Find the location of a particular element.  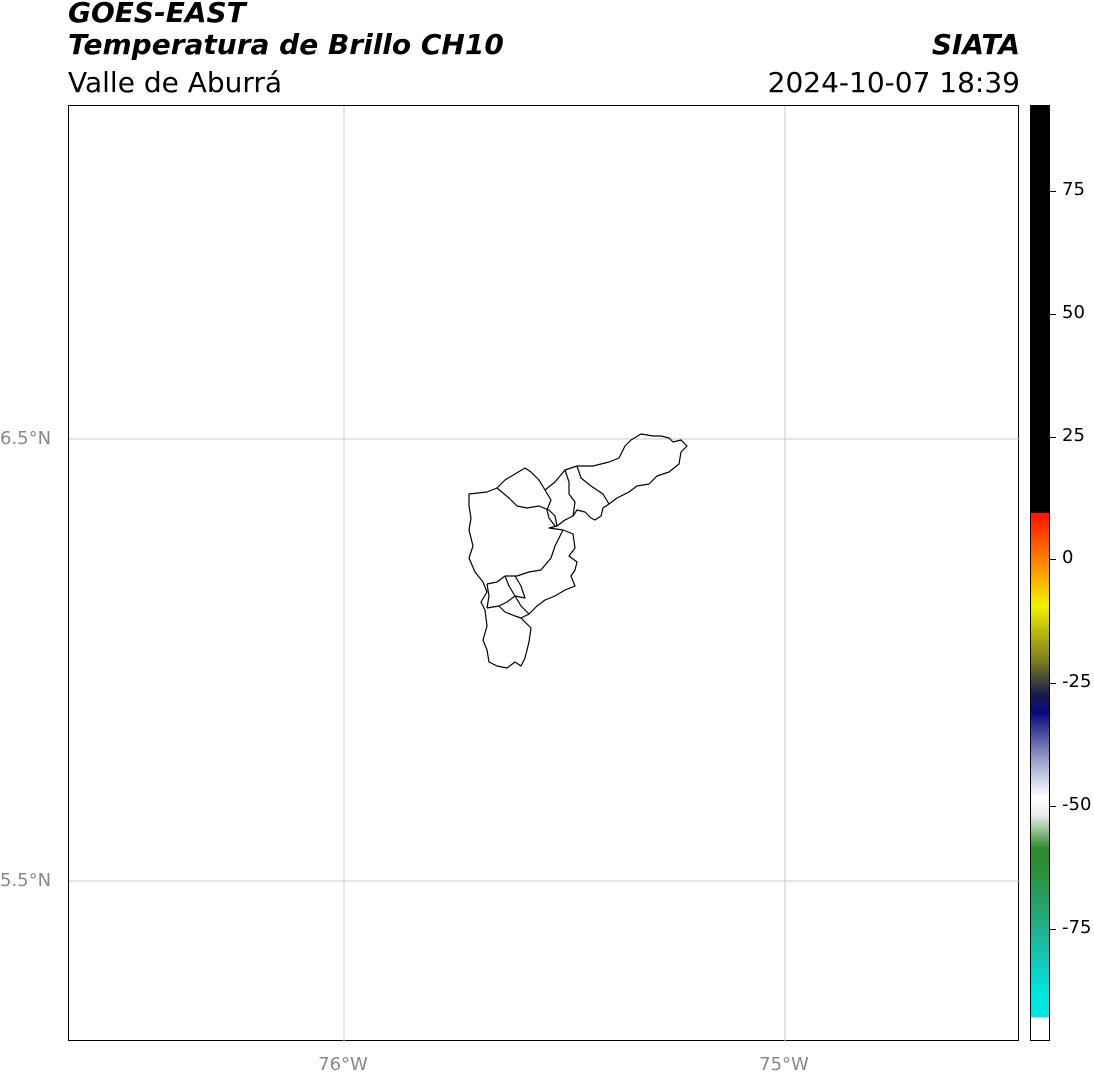

colorbar-label-neg50: -50 is located at coordinates (1077, 804).